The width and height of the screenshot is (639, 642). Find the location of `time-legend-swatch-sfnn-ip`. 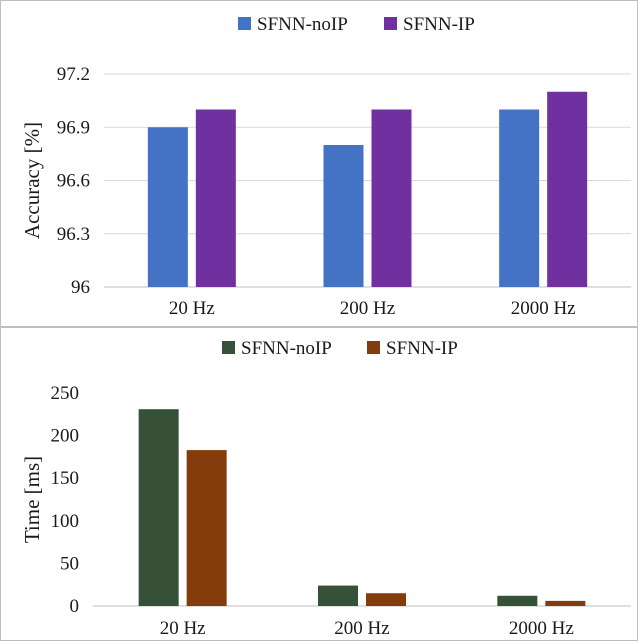

time-legend-swatch-sfnn-ip is located at coordinates (373, 347).